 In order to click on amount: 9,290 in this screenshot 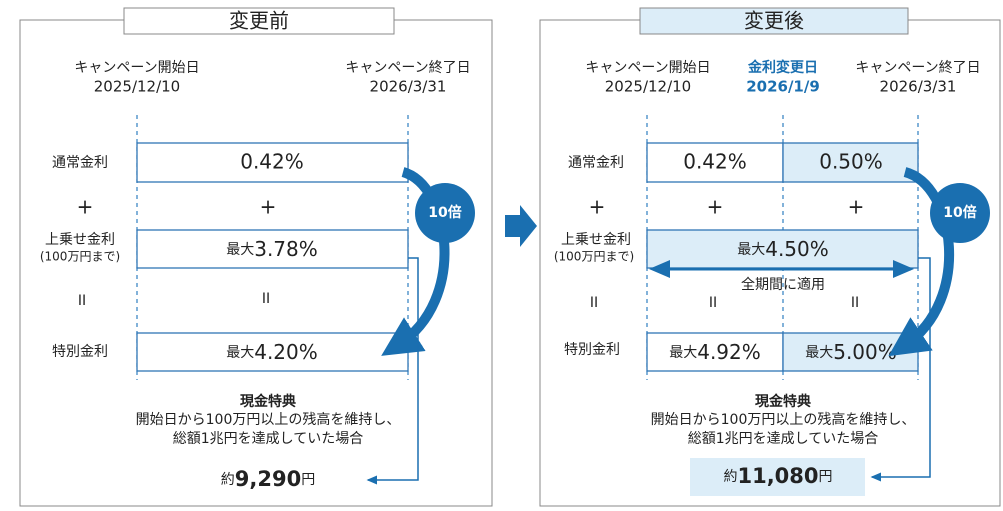, I will do `click(268, 479)`.